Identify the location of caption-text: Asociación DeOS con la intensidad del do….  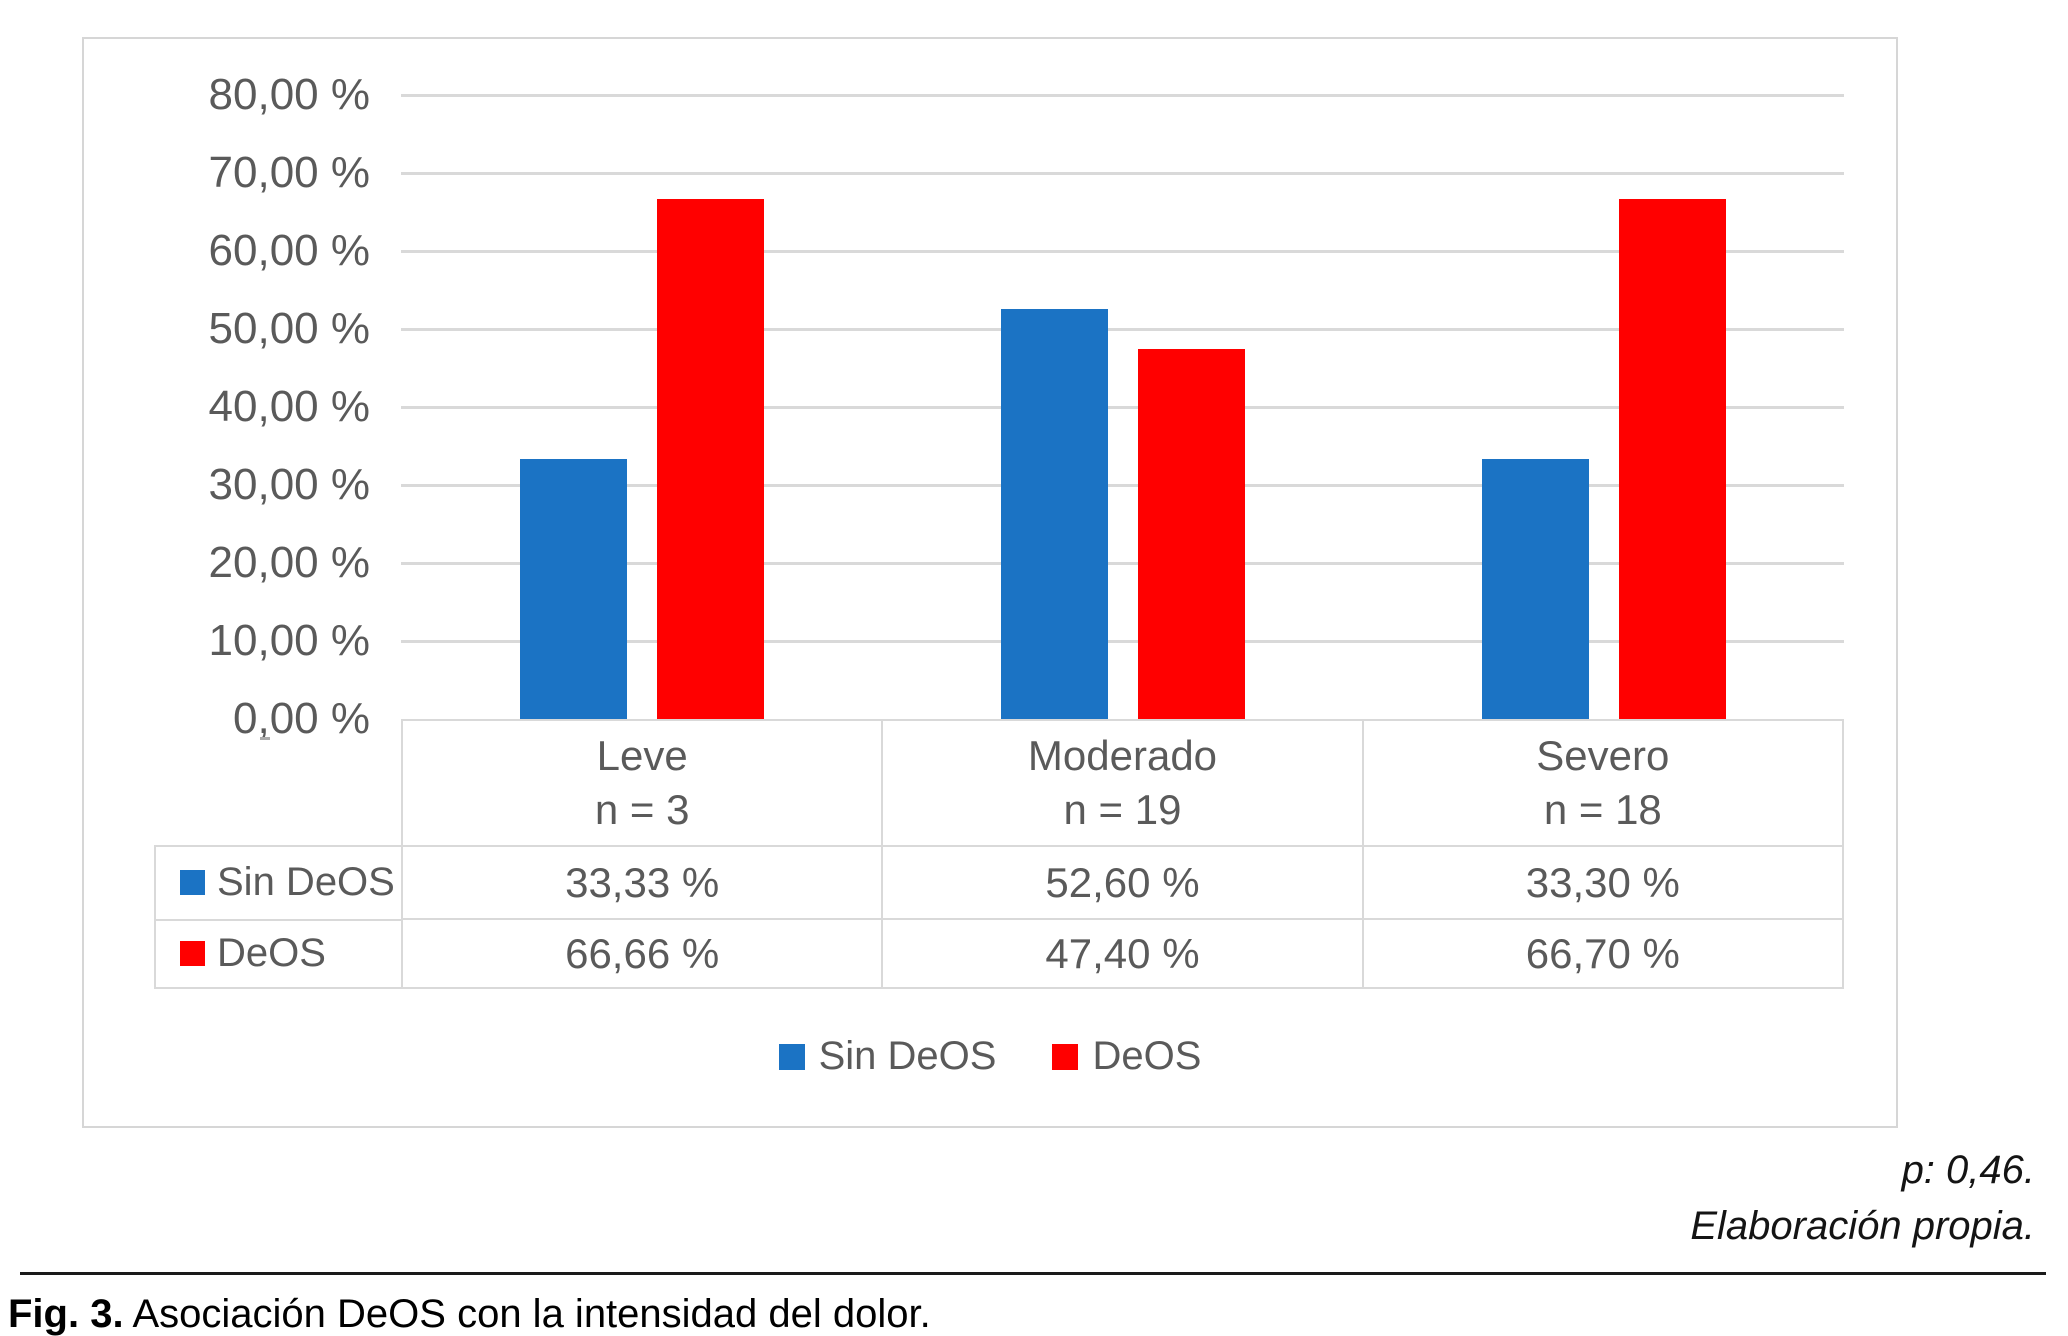
(527, 1314).